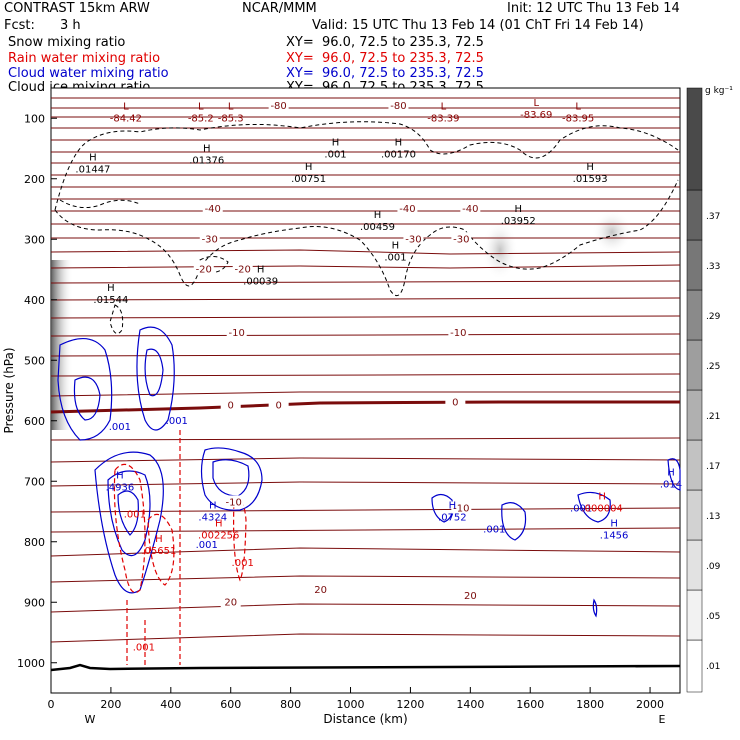 The height and width of the screenshot is (740, 740). What do you see at coordinates (34, 239) in the screenshot?
I see `y-tick-label: 300` at bounding box center [34, 239].